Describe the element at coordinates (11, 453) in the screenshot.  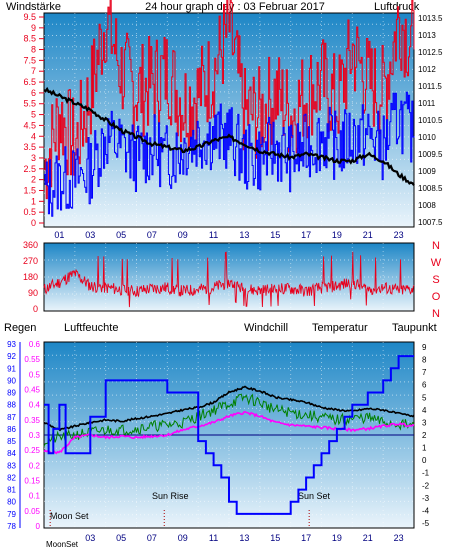
I see `y-tick-luftfeuchte: 84` at that location.